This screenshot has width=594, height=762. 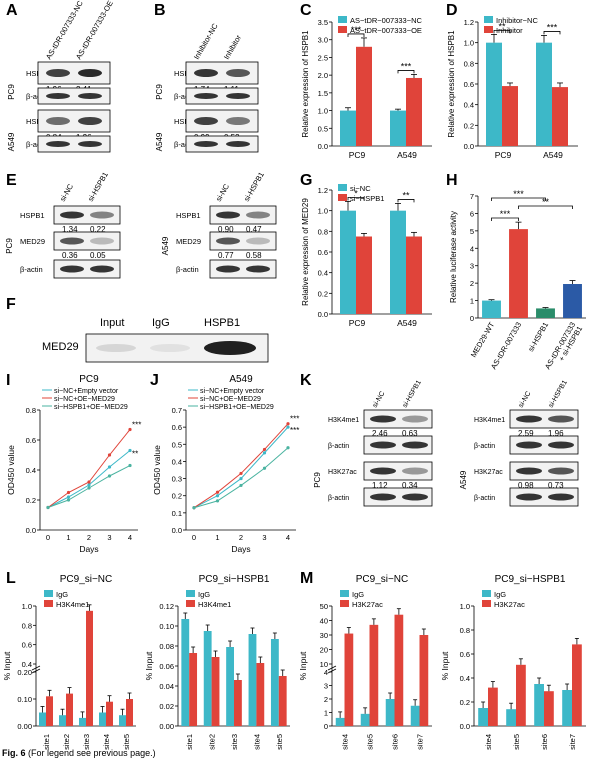 What do you see at coordinates (469, 84) in the screenshot?
I see `chart-d-ytick-label-4: 0.6` at bounding box center [469, 84].